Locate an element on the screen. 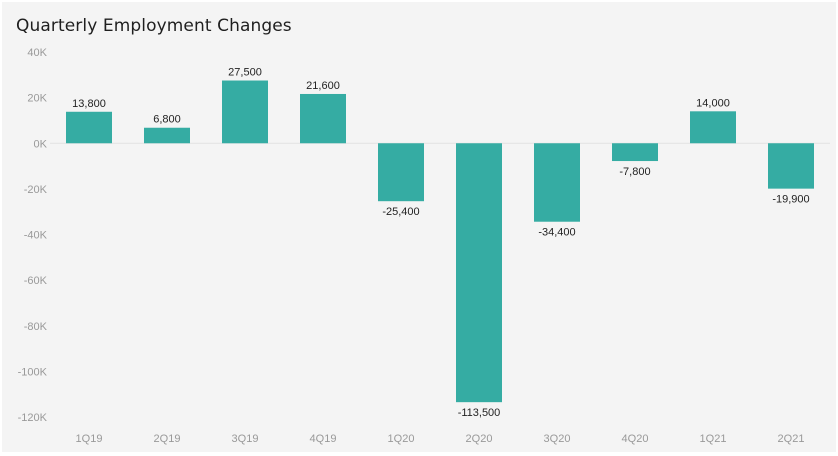  x-tick-label: 2Q19 is located at coordinates (167, 439).